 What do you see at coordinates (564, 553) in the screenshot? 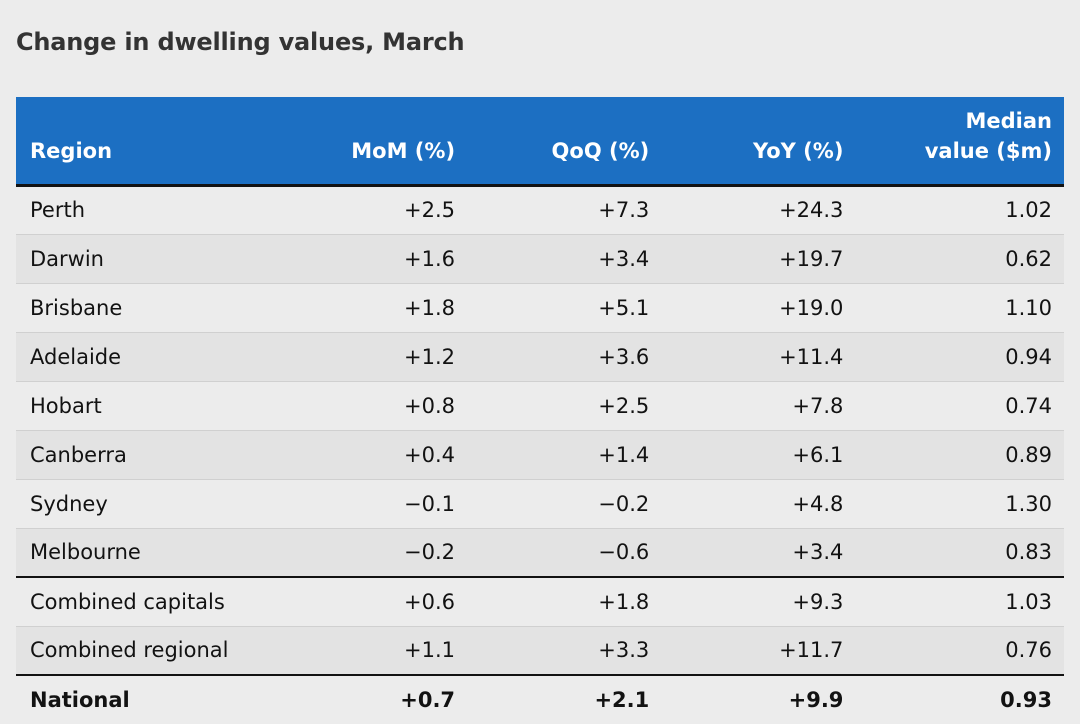
I see `cell-qoq: −0.6` at bounding box center [564, 553].